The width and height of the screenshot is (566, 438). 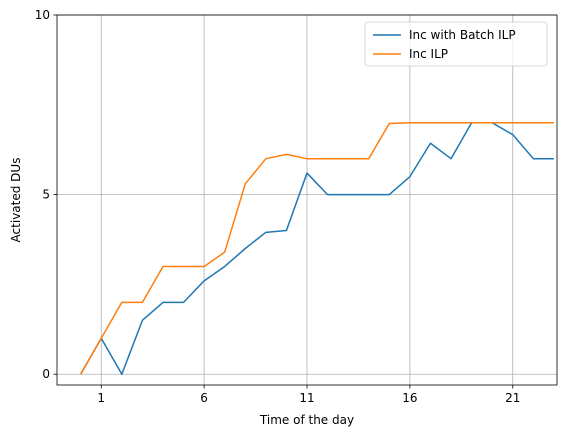 I want to click on legend: Inc with Batch ILP Inc ILP, so click(x=456, y=44).